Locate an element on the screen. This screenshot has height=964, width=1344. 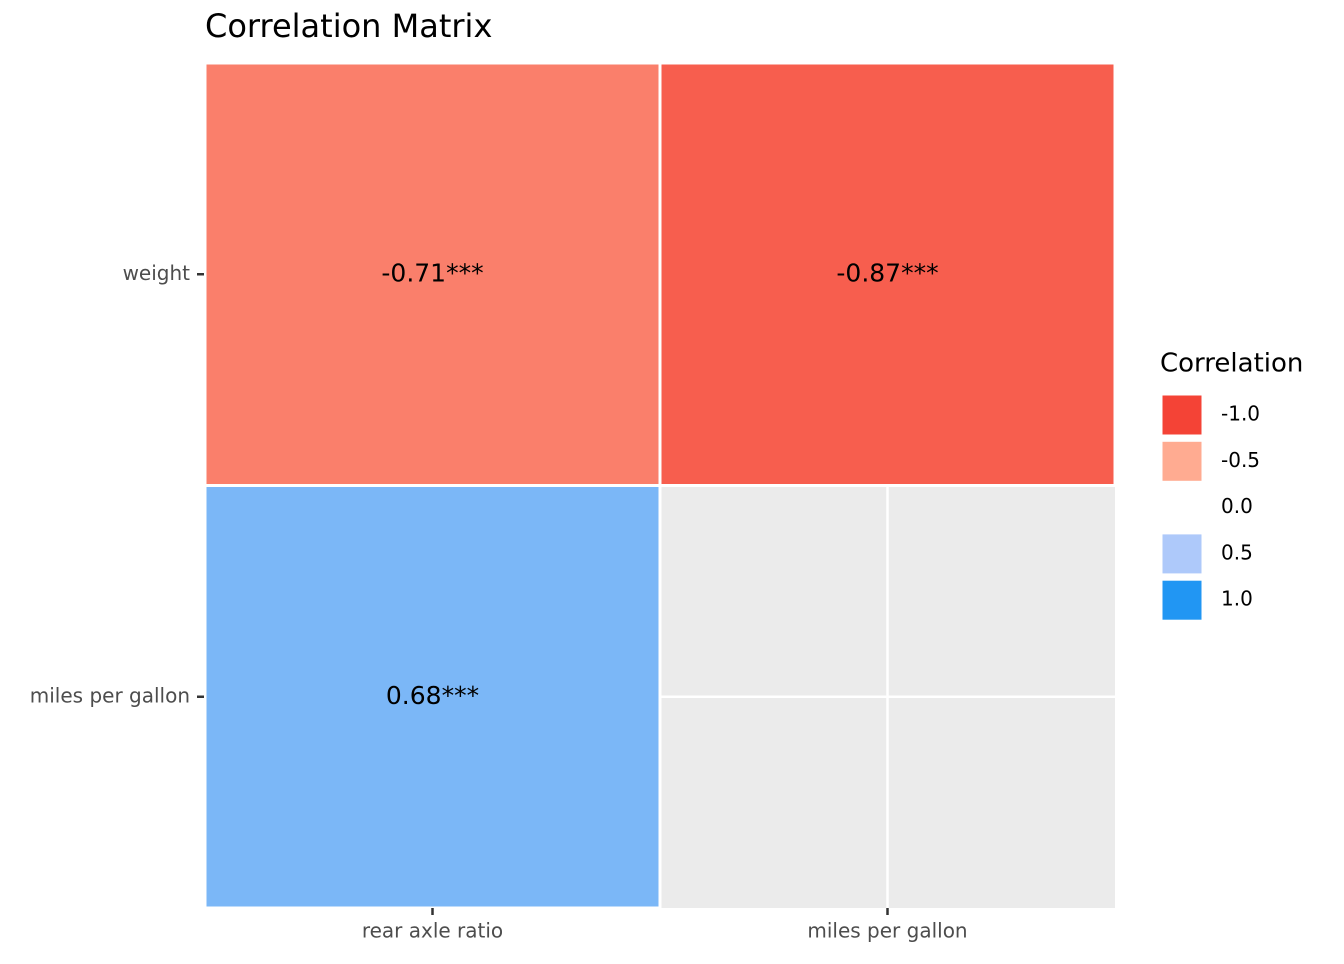
x-tick-label: rear axle ratio is located at coordinates (432, 931).